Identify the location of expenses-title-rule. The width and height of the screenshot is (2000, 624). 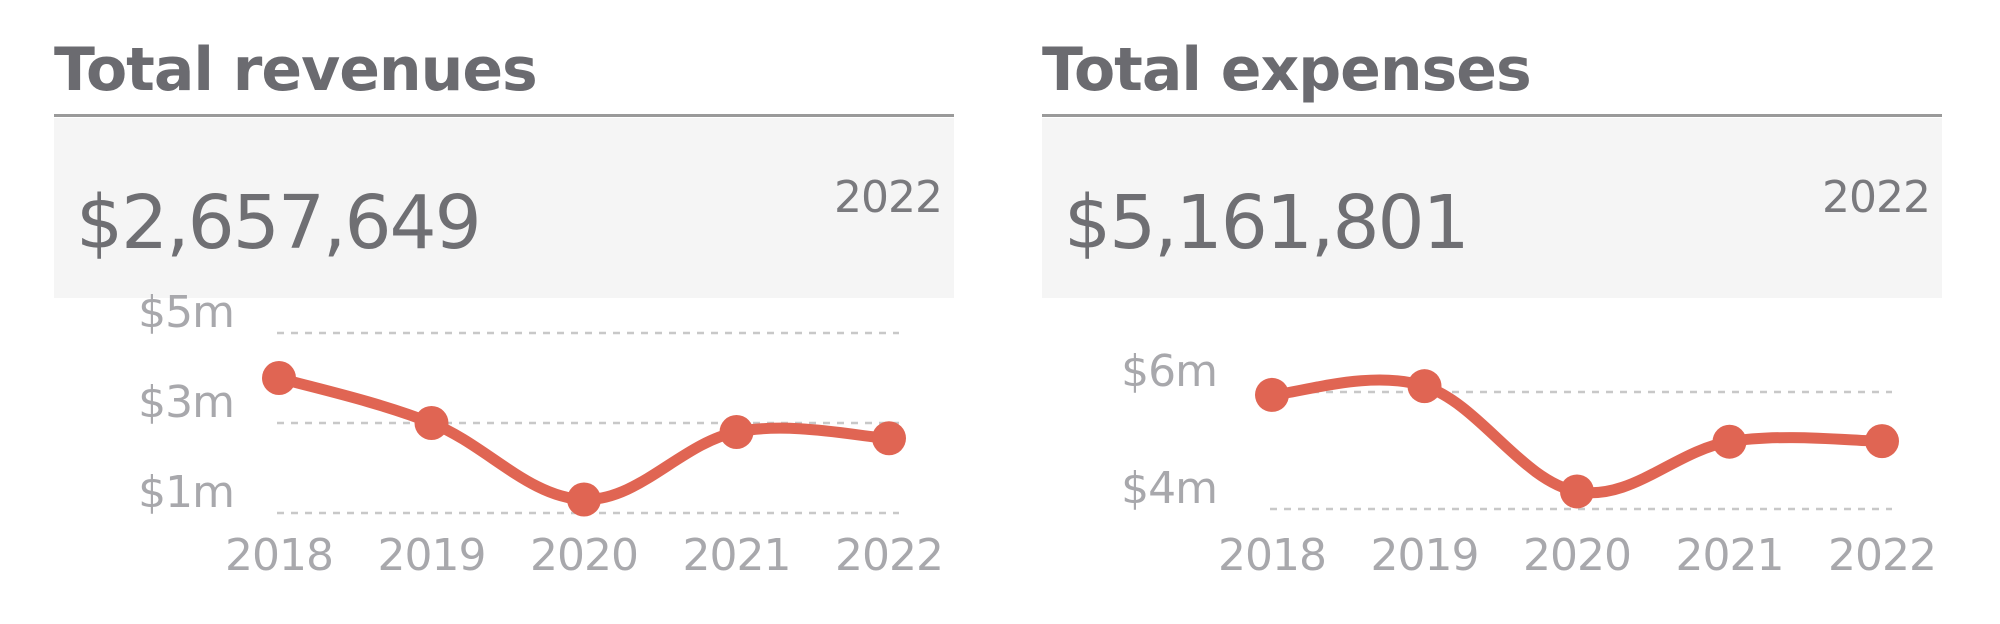
(1492, 115).